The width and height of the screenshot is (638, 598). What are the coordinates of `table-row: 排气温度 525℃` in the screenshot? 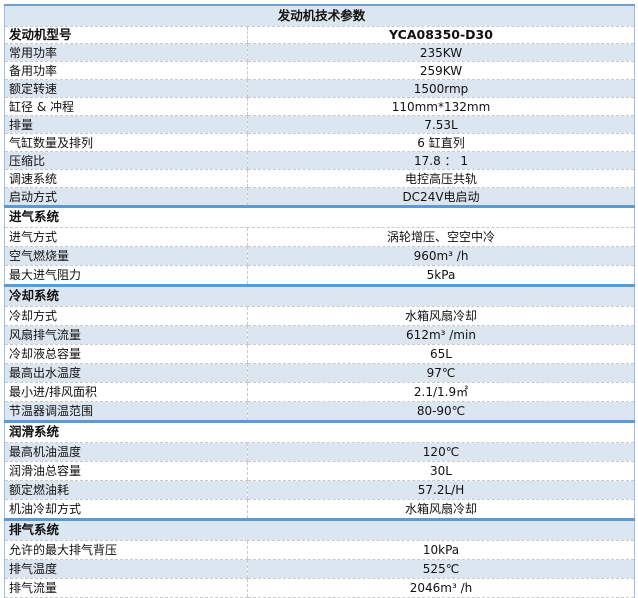 It's located at (319, 569).